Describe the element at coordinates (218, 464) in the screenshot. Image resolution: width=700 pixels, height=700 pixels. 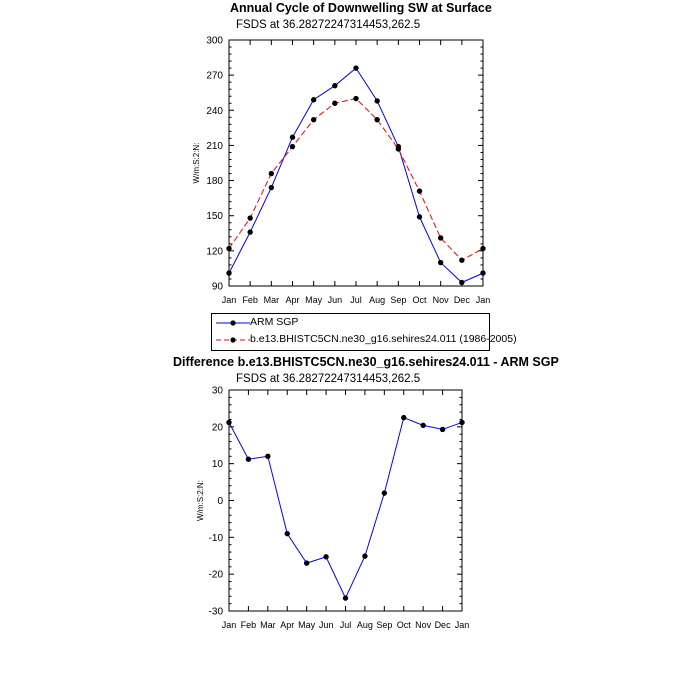
I see `ytick-label: 10` at that location.